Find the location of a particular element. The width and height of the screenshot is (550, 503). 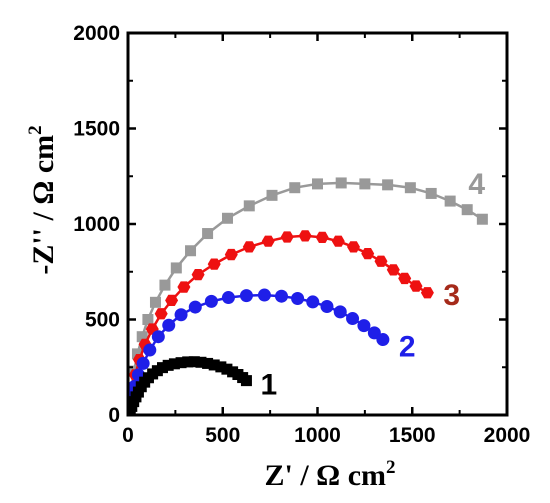

y-axis-title: -Z'' / Ω cm2 is located at coordinates (42, 199).